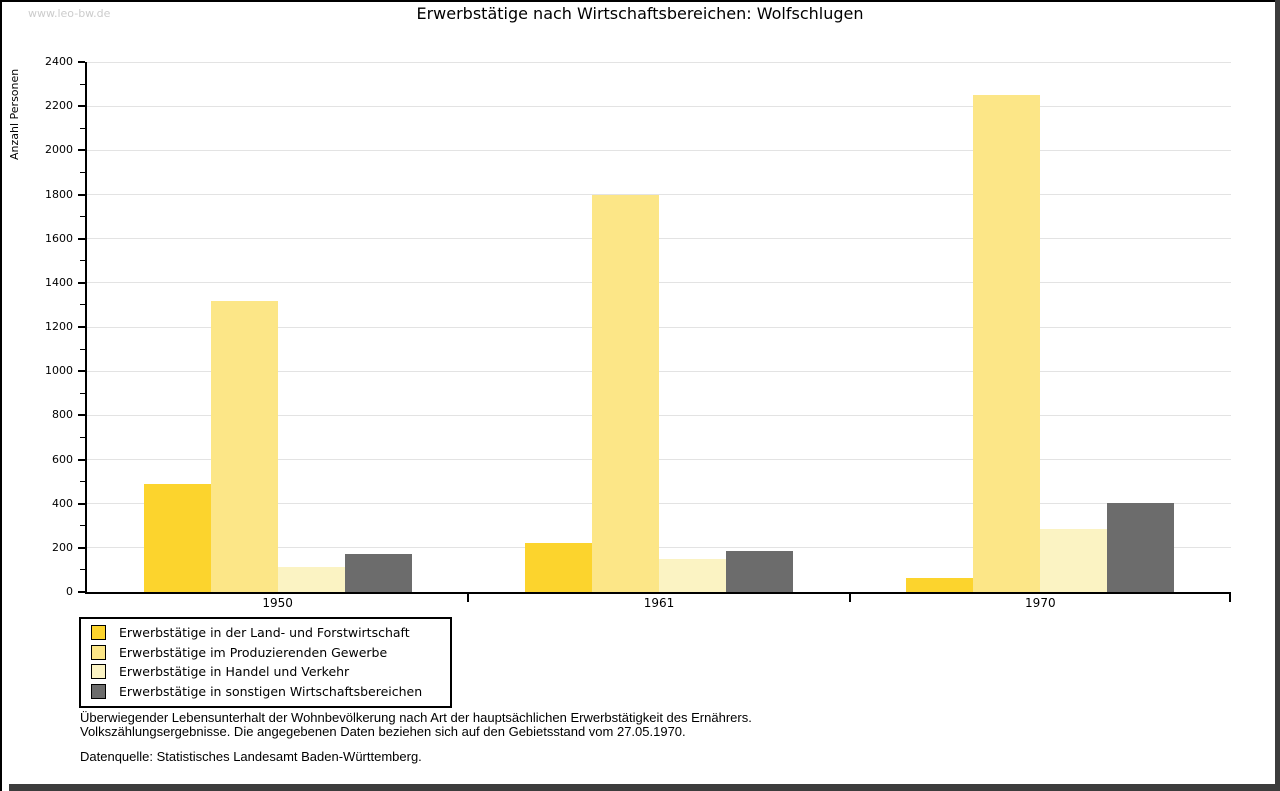  What do you see at coordinates (14, 114) in the screenshot?
I see `y-axis-title: Anzahl Personen` at bounding box center [14, 114].